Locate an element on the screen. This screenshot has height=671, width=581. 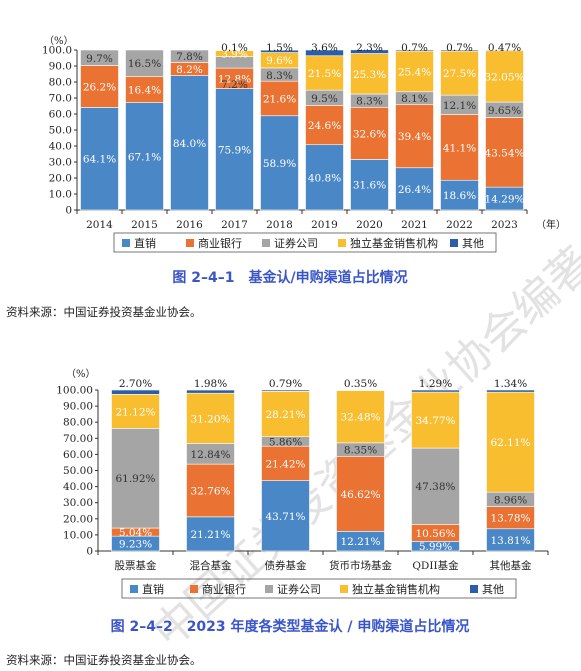
data-label-3-2: 16.5% is located at coordinates (144, 64).